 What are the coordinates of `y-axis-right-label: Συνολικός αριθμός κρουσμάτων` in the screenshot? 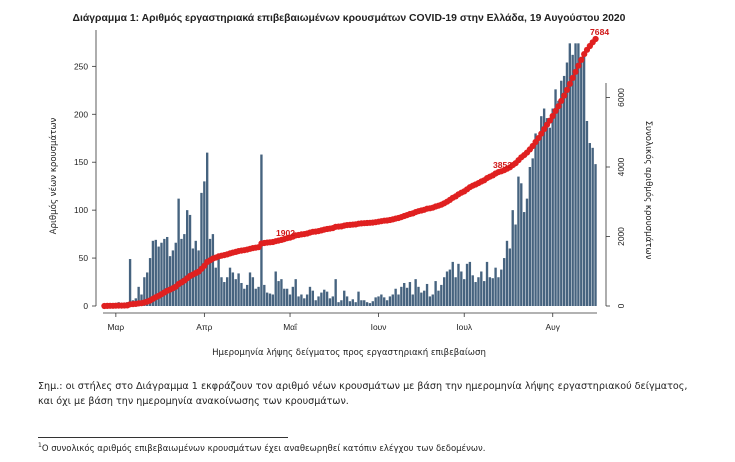 It's located at (648, 190).